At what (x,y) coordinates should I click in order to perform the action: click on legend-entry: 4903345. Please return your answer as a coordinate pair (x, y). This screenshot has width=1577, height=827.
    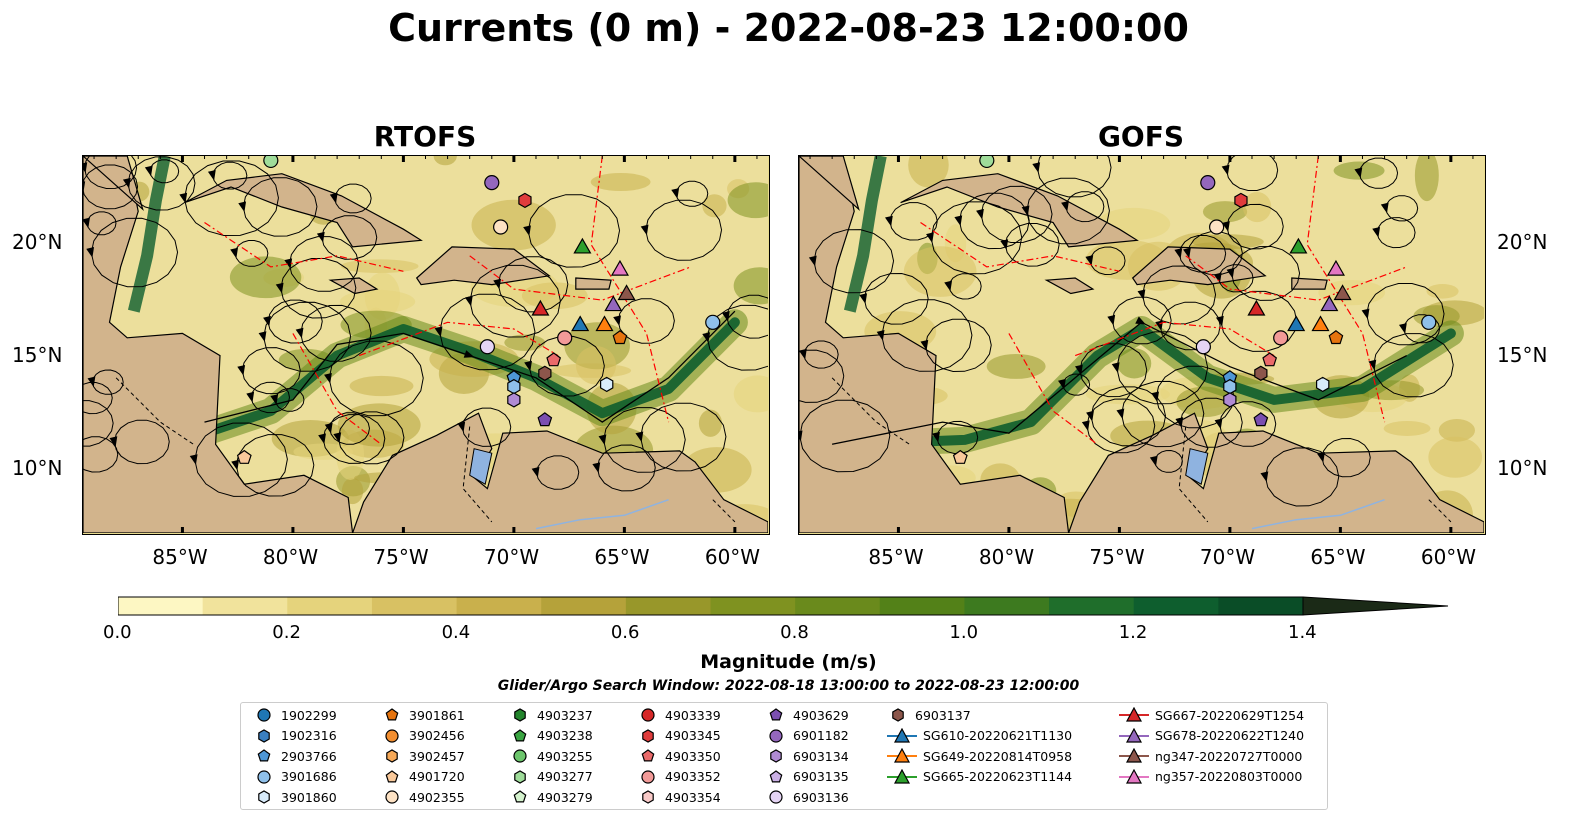
    Looking at the image, I should click on (679, 736).